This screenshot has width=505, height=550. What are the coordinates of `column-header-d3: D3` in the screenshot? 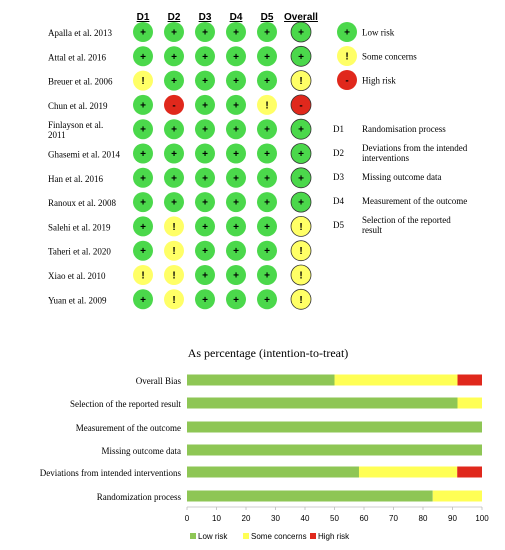 It's located at (205, 17).